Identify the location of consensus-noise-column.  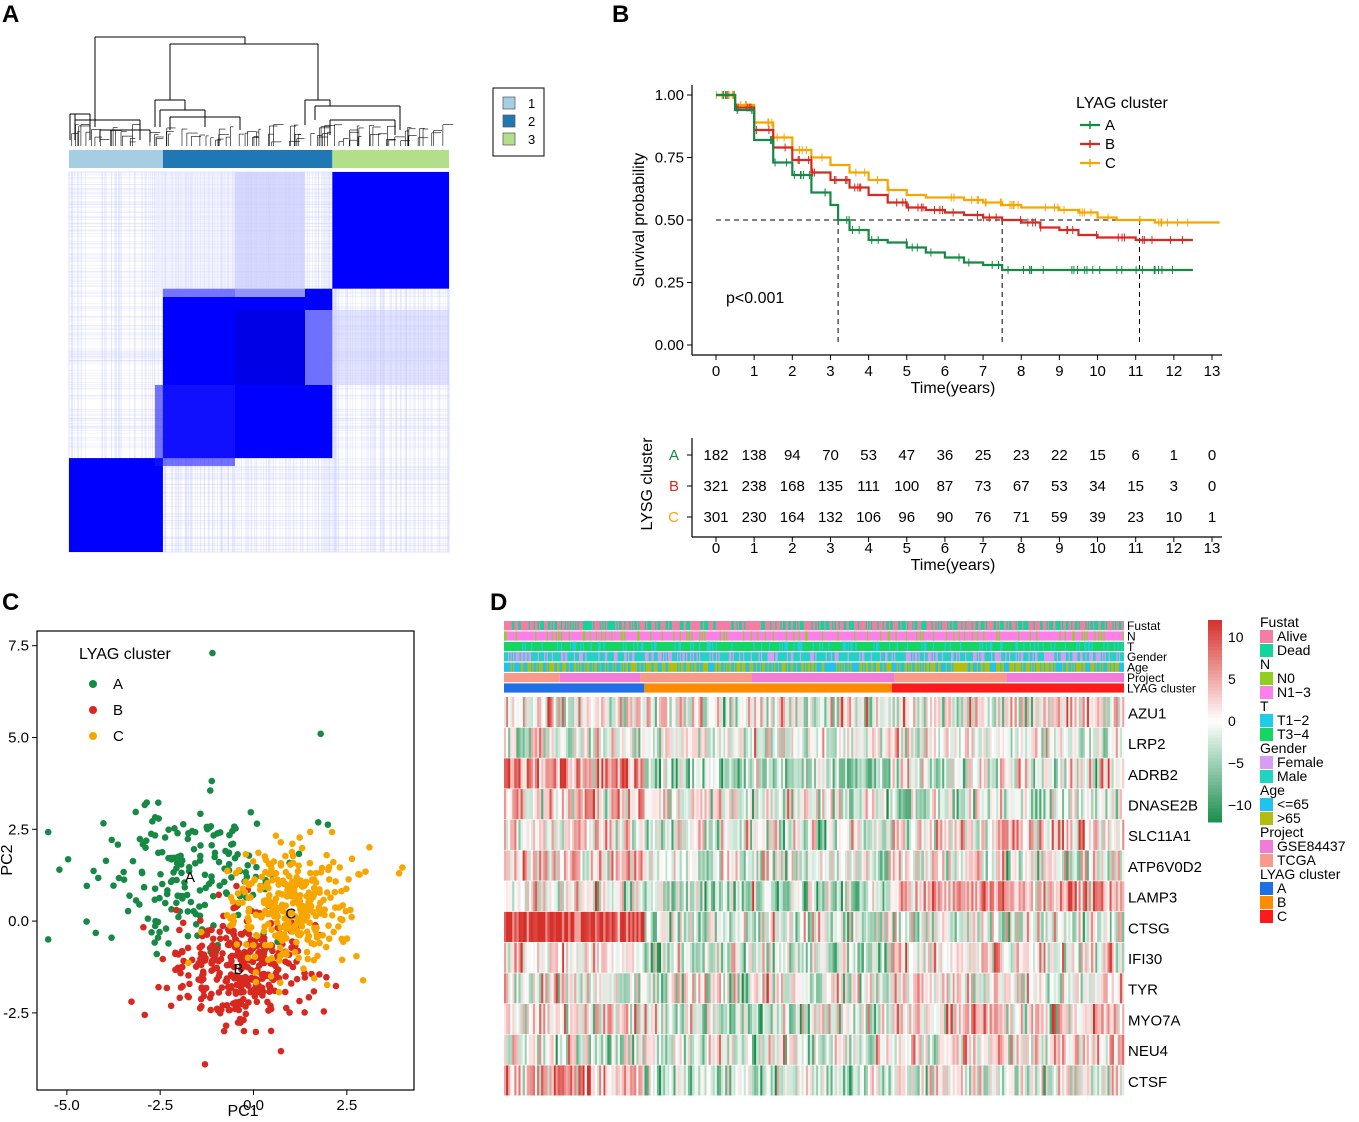
(121, 362).